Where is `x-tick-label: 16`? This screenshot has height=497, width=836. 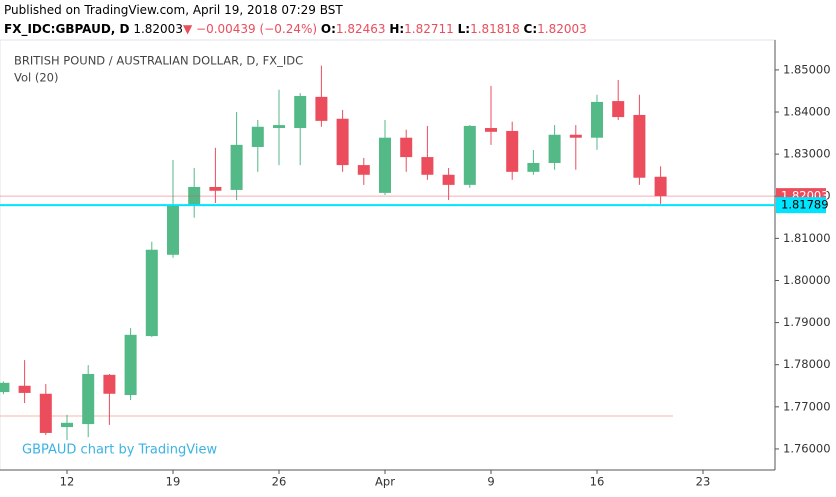
x-tick-label: 16 is located at coordinates (597, 482).